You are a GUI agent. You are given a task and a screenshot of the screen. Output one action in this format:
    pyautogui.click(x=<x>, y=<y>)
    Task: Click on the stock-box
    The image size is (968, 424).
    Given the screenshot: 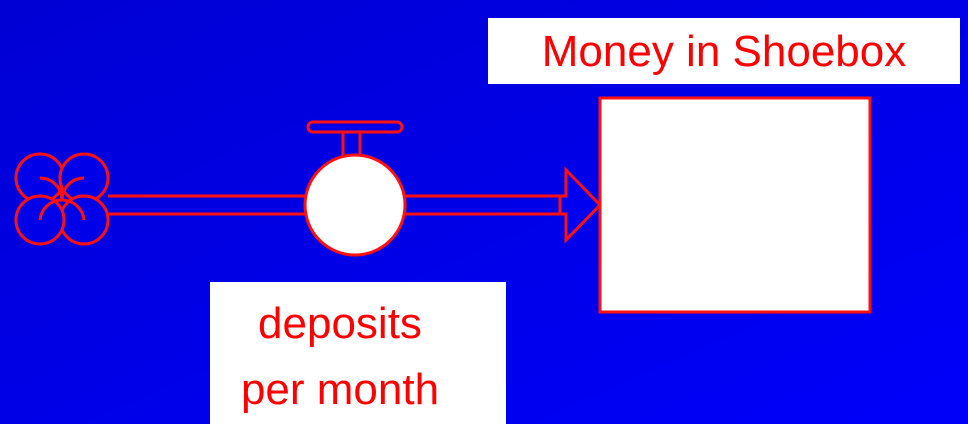 What is the action you would take?
    pyautogui.click(x=735, y=205)
    